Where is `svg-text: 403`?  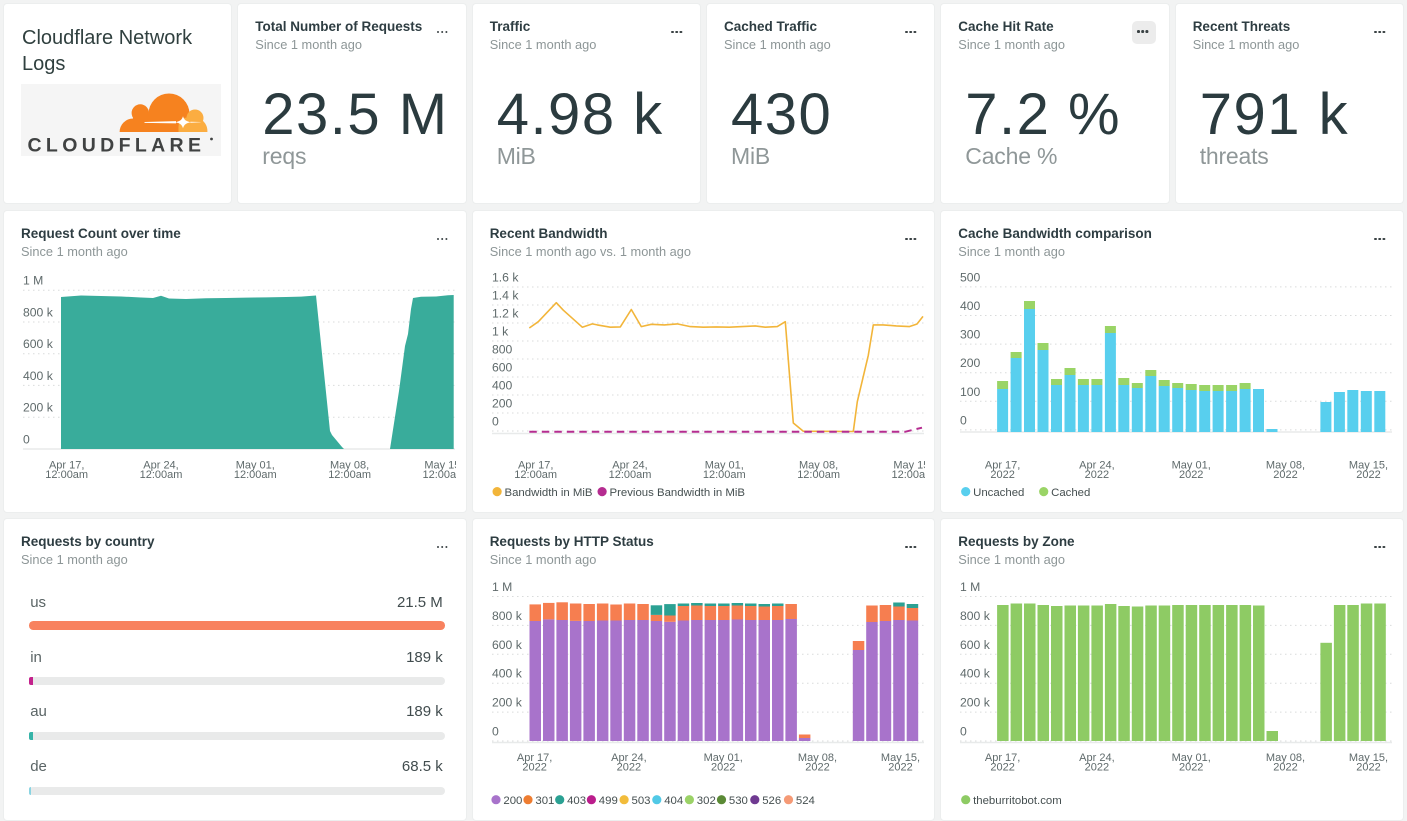
svg-text: 403 is located at coordinates (576, 801).